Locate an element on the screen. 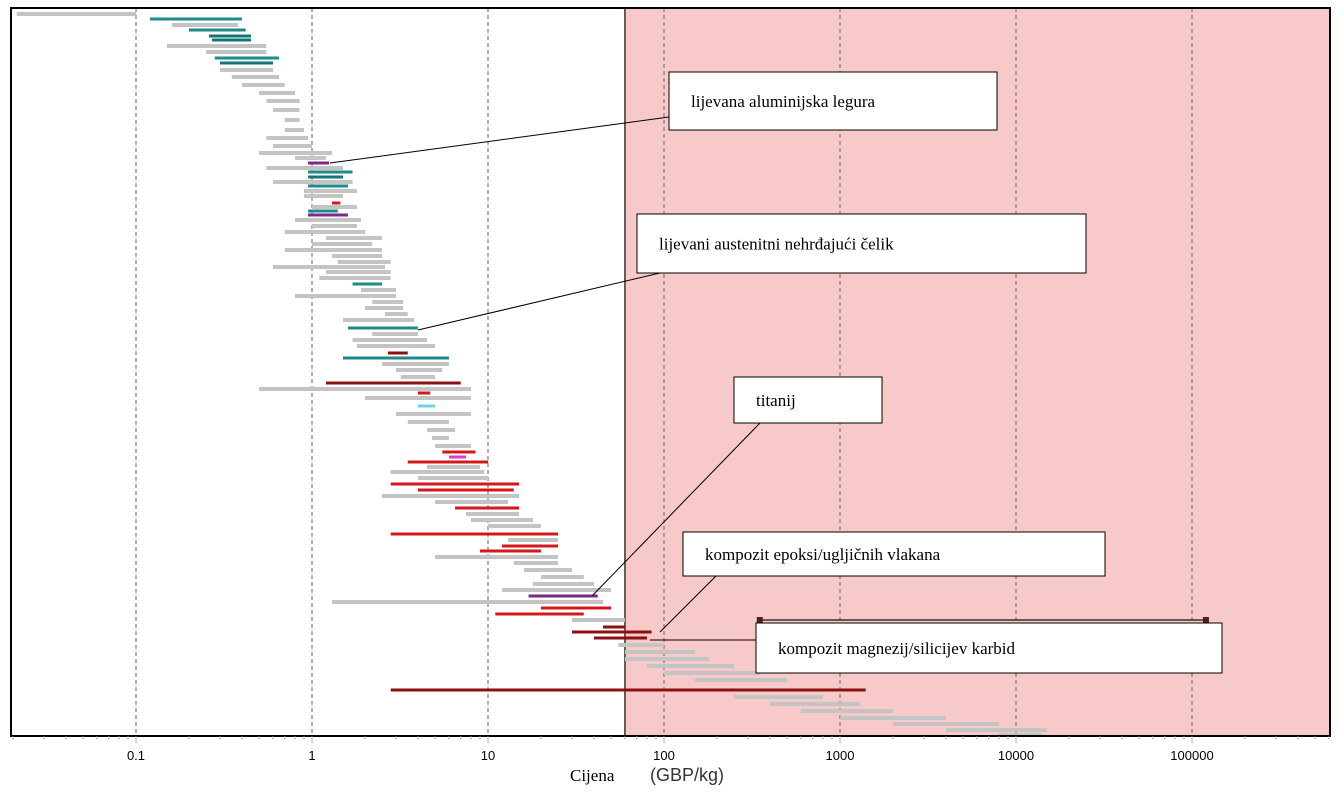 The image size is (1341, 798). x-tick-label: 10000 is located at coordinates (1016, 755).